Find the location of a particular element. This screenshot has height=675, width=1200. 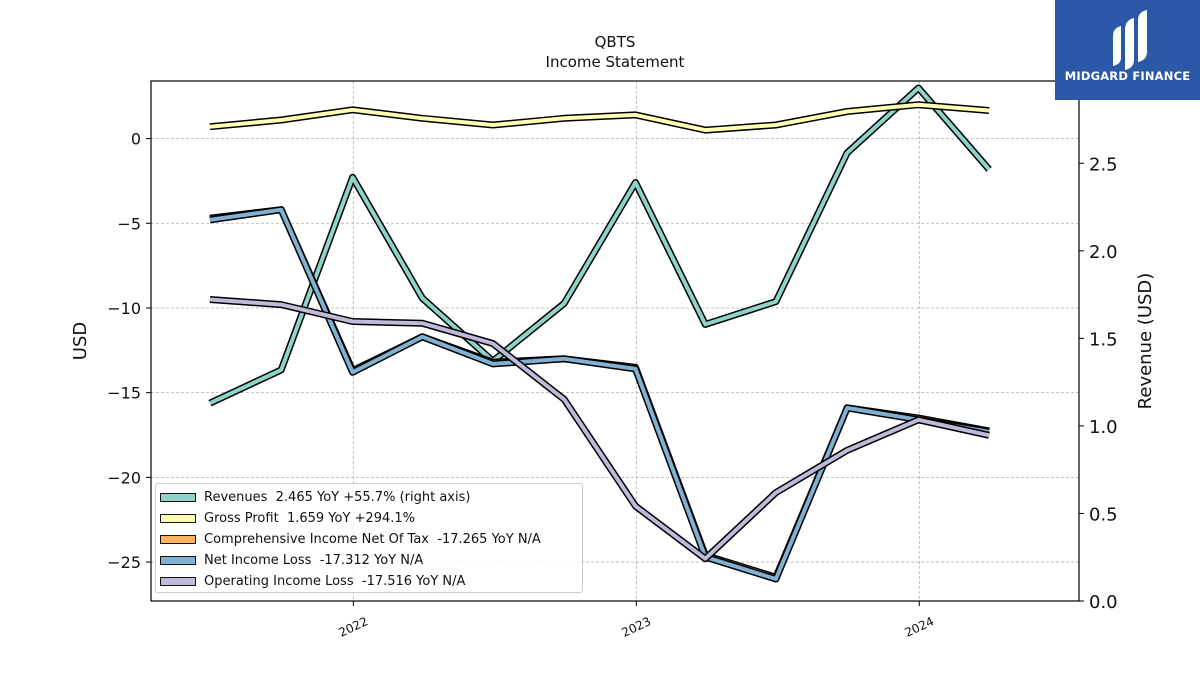

chart-title: QBTS is located at coordinates (615, 42).